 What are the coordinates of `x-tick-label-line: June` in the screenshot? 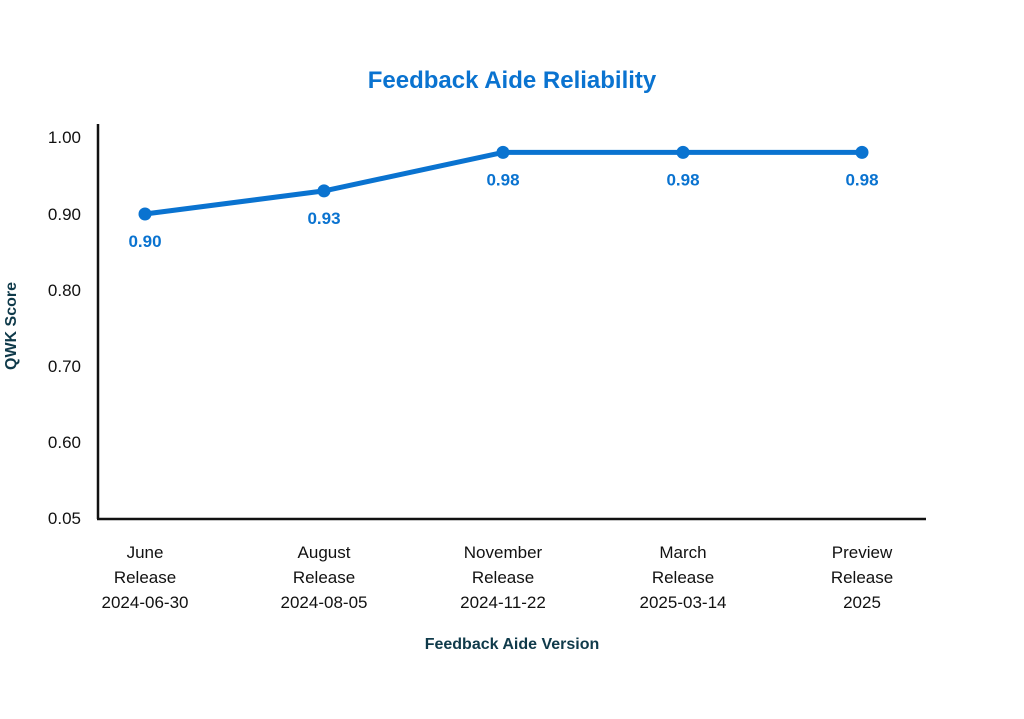 It's located at (145, 552).